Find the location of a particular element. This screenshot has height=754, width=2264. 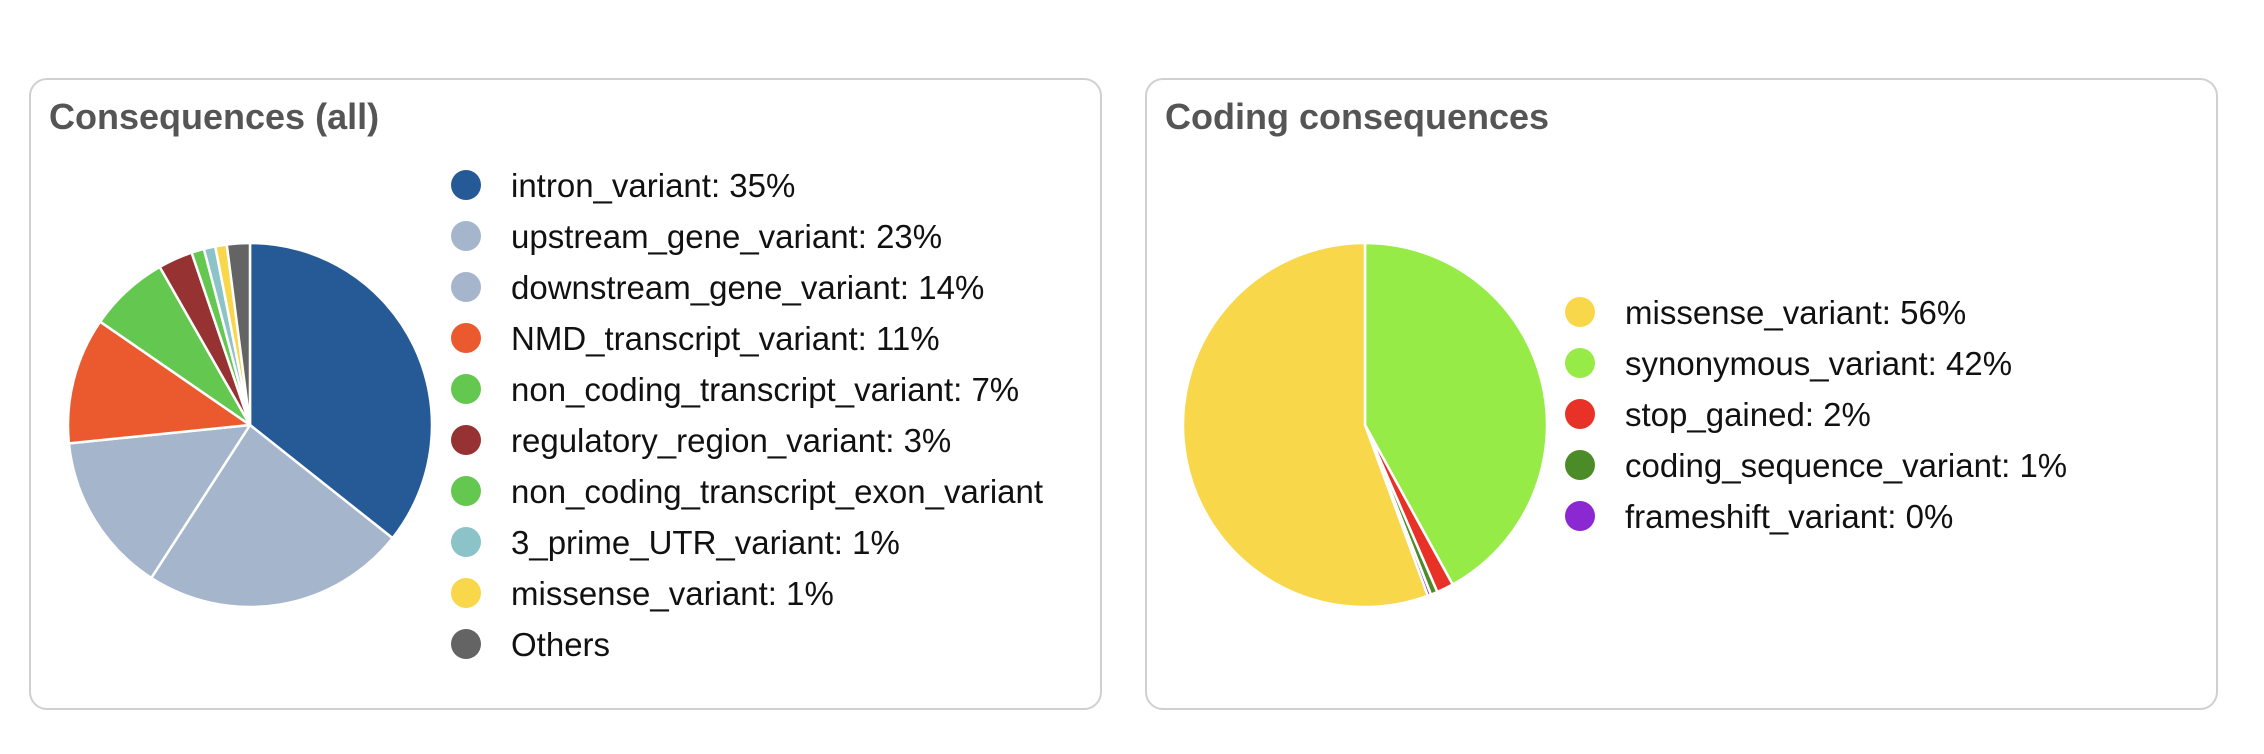

panel-title: Coding consequences is located at coordinates (1357, 116).